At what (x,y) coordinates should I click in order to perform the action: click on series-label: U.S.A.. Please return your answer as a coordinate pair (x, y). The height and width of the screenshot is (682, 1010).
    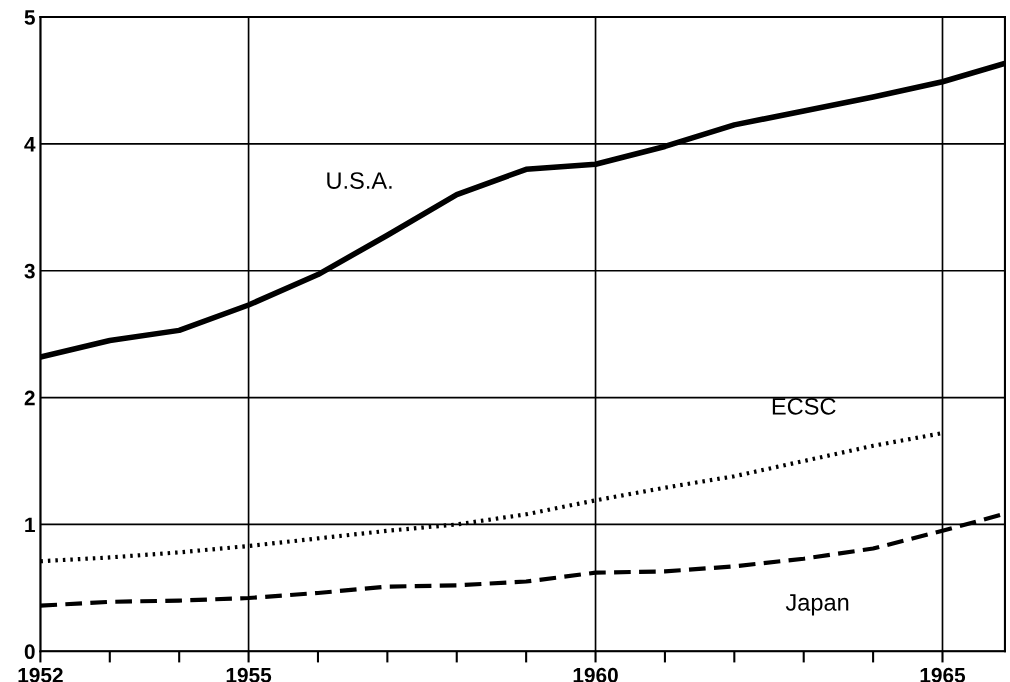
    Looking at the image, I should click on (359, 180).